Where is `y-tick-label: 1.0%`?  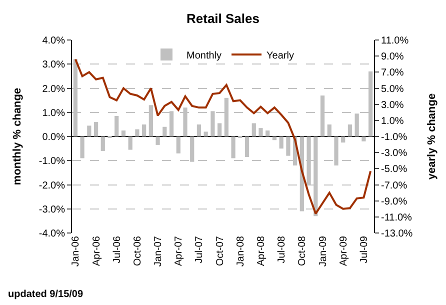
y-tick-label: 1.0% is located at coordinates (54, 113).